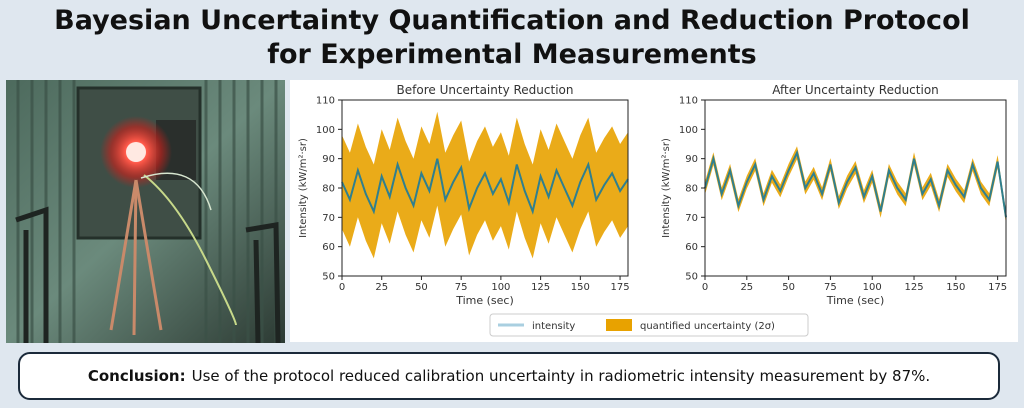 Image resolution: width=1024 pixels, height=408 pixels. What do you see at coordinates (855, 90) in the screenshot?
I see `chart-title: After Uncertainty Reduction` at bounding box center [855, 90].